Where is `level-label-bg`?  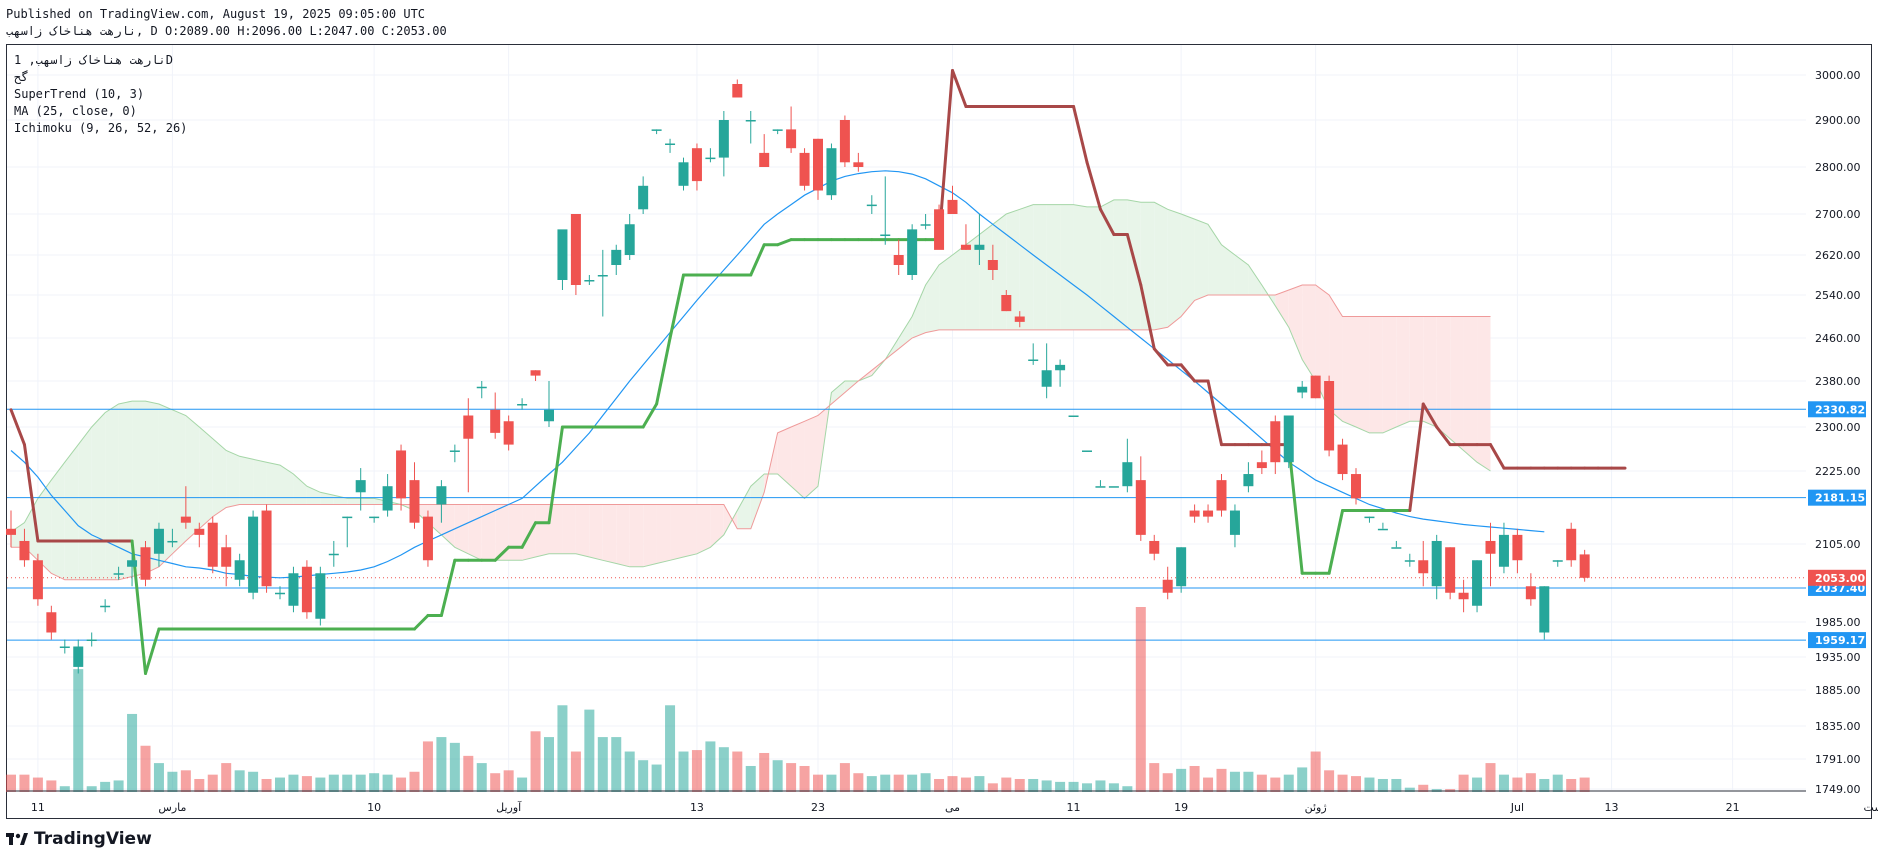 level-label-bg is located at coordinates (1837, 409).